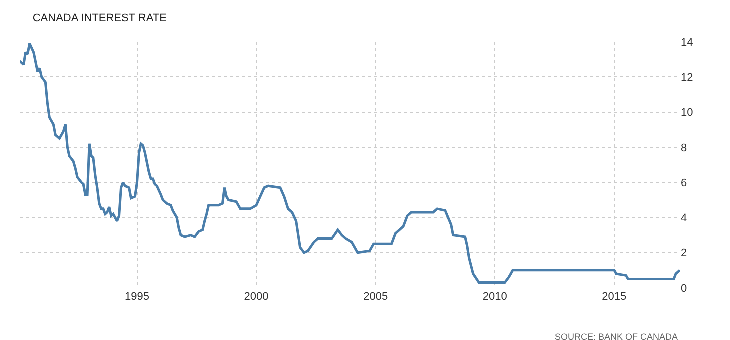 This screenshot has width=730, height=340. I want to click on source-note: SOURCE: BANK OF CANADA, so click(616, 336).